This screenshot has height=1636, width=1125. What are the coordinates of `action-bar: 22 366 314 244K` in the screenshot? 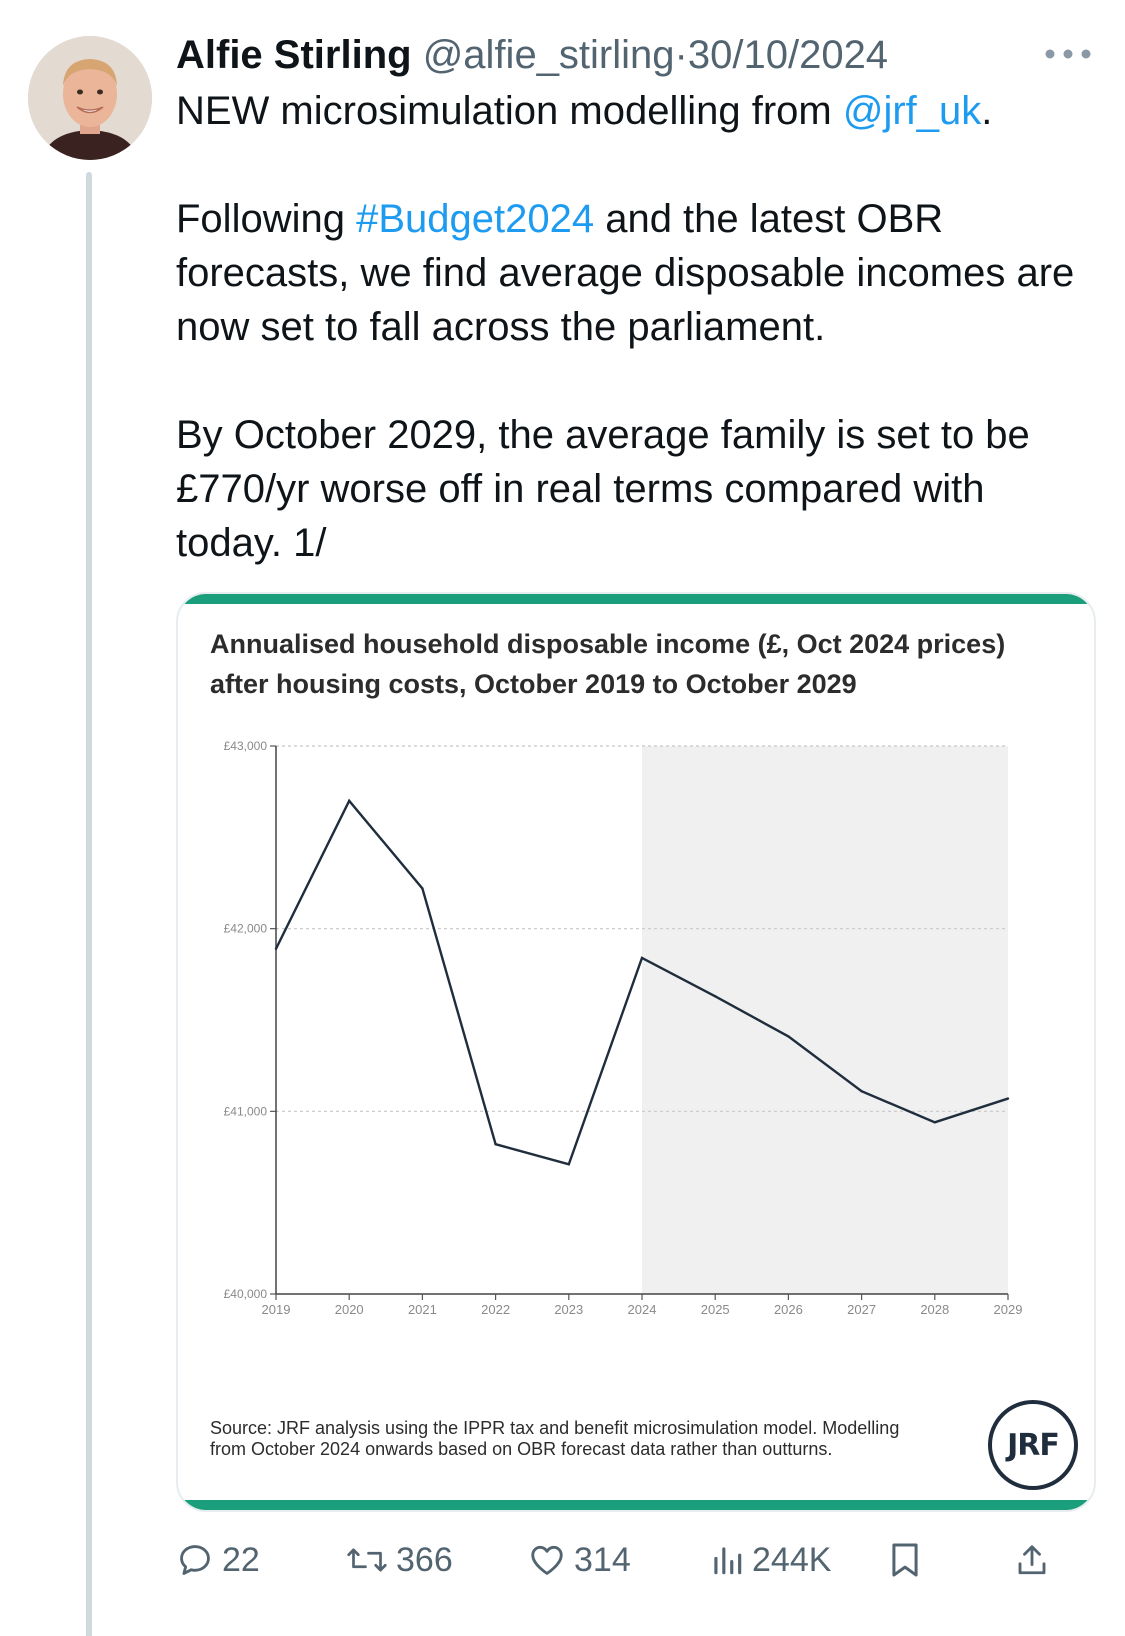 It's located at (636, 1560).